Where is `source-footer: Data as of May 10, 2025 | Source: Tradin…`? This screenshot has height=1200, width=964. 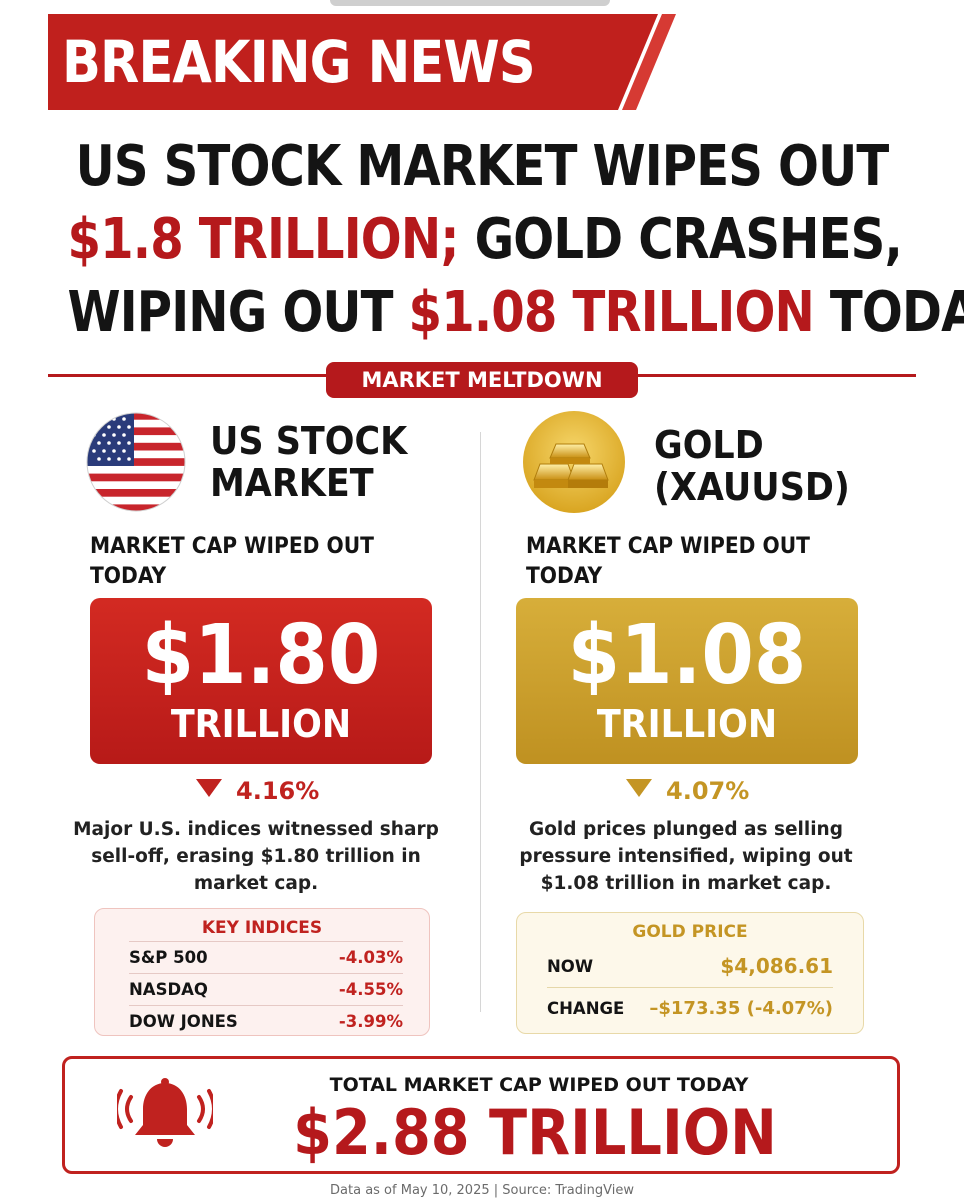
source-footer: Data as of May 10, 2025 | Source: Tradin… is located at coordinates (482, 1190).